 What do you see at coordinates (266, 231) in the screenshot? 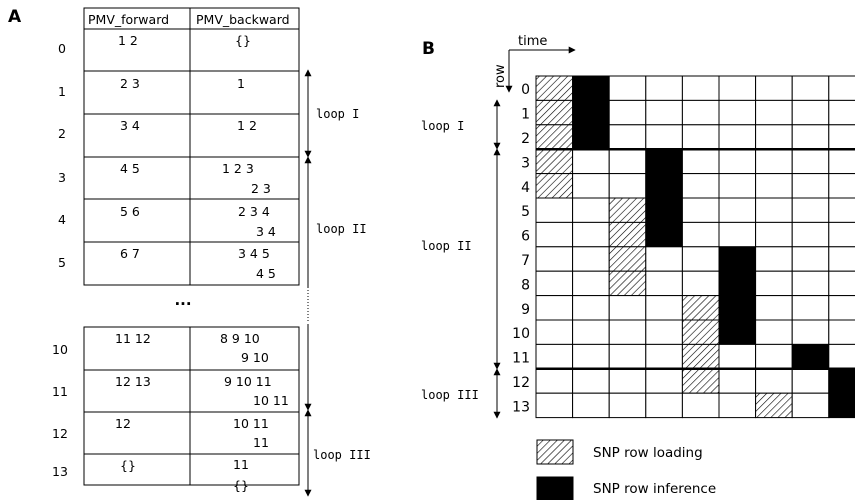
I see `backward-cell: 3 4` at bounding box center [266, 231].